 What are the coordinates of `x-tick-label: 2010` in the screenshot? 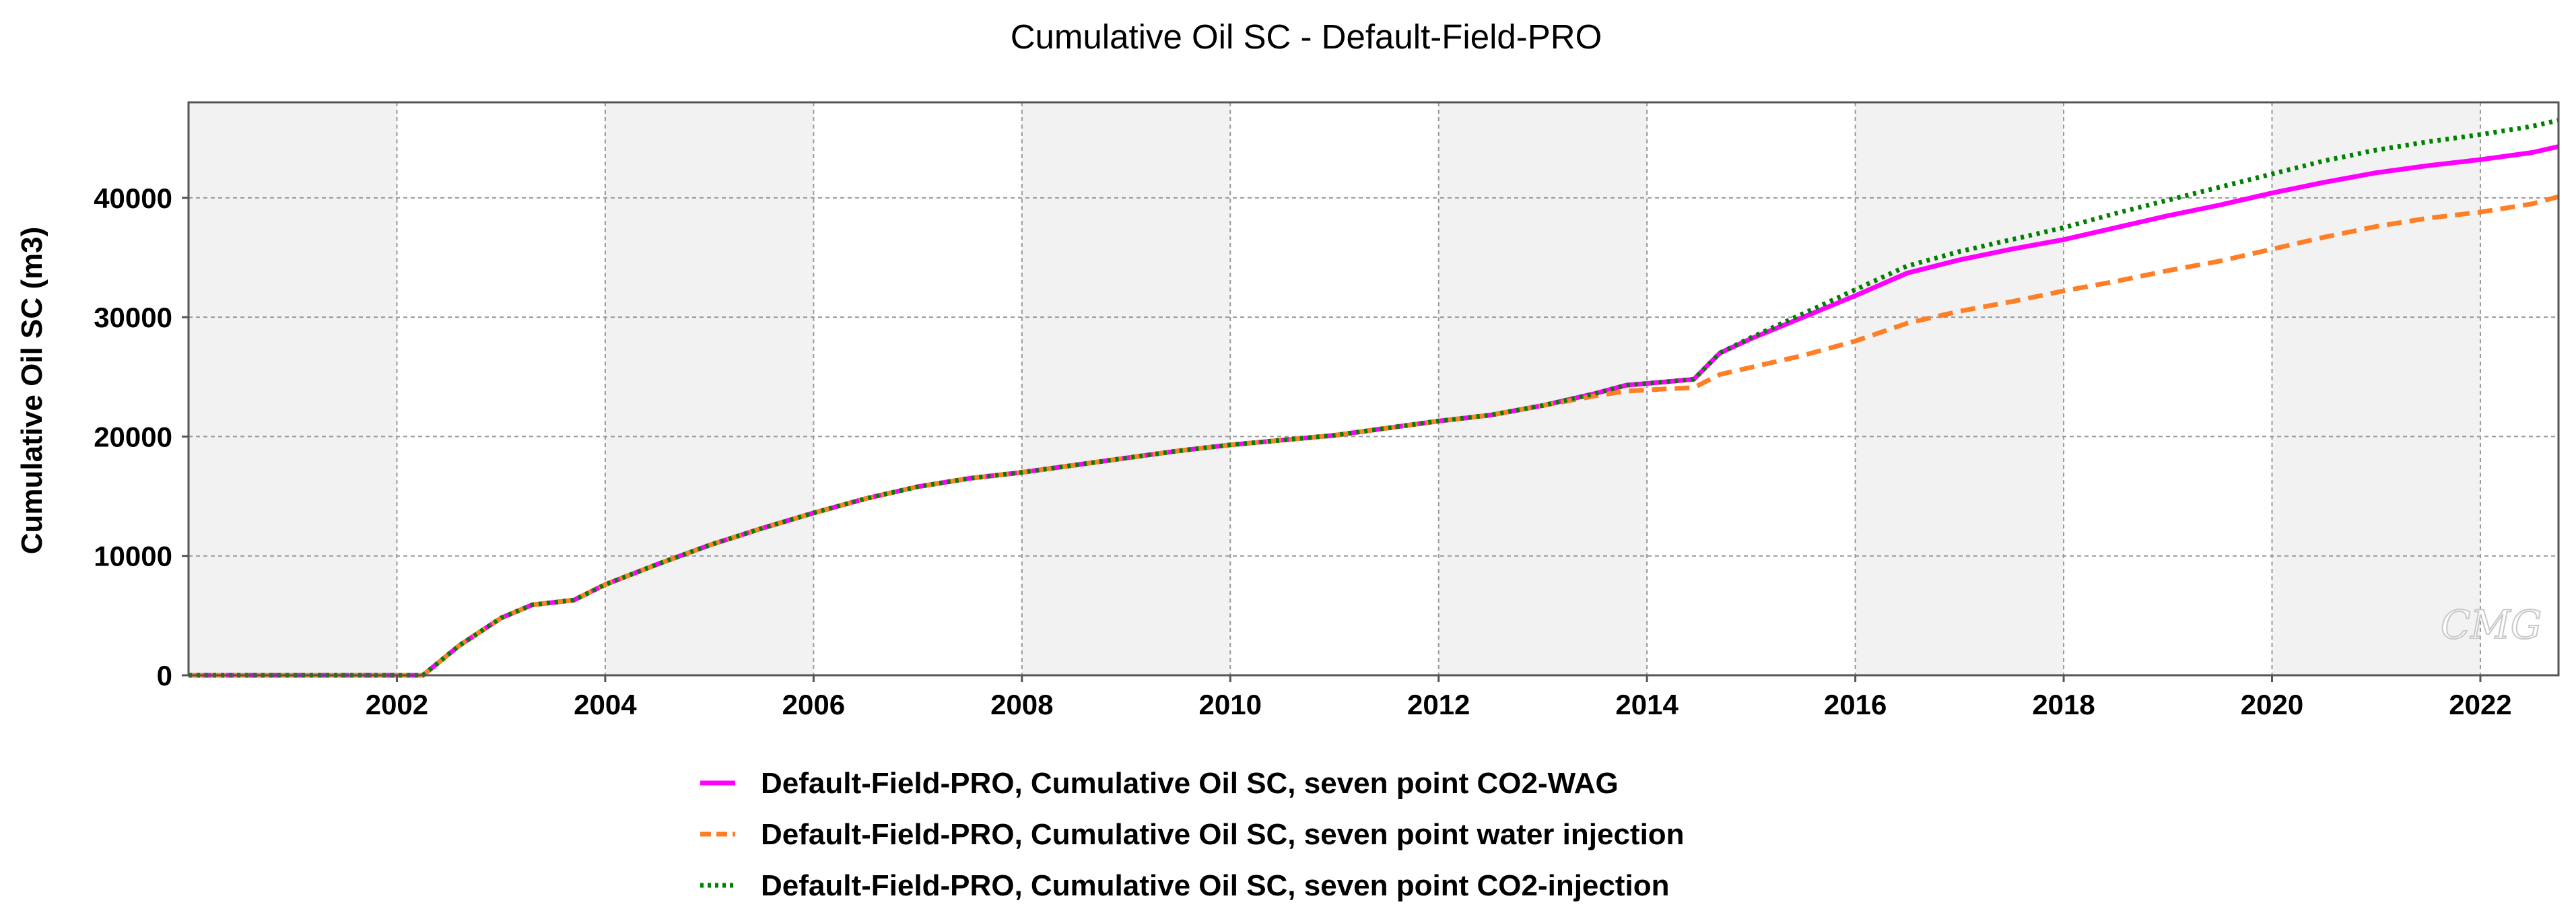 It's located at (1230, 705).